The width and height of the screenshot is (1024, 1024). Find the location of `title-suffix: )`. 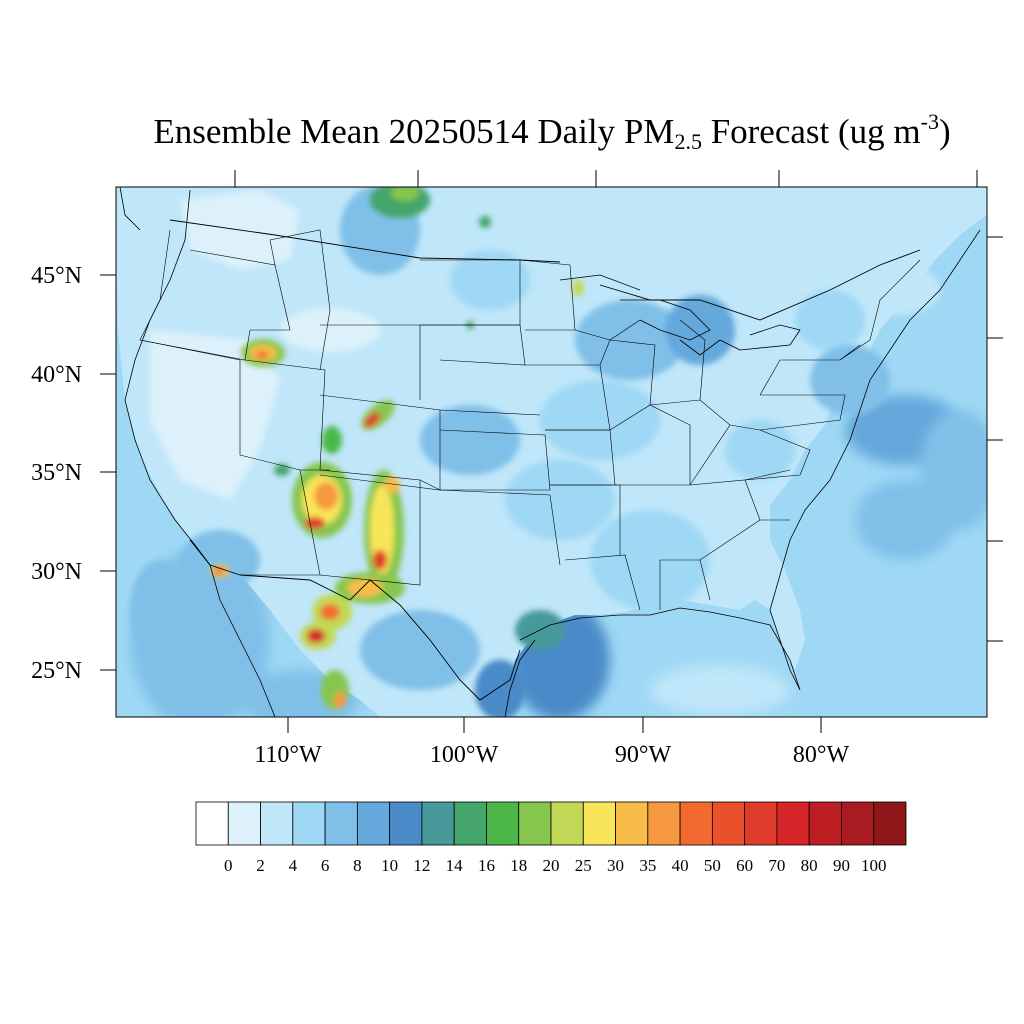

title-suffix: ) is located at coordinates (944, 131).